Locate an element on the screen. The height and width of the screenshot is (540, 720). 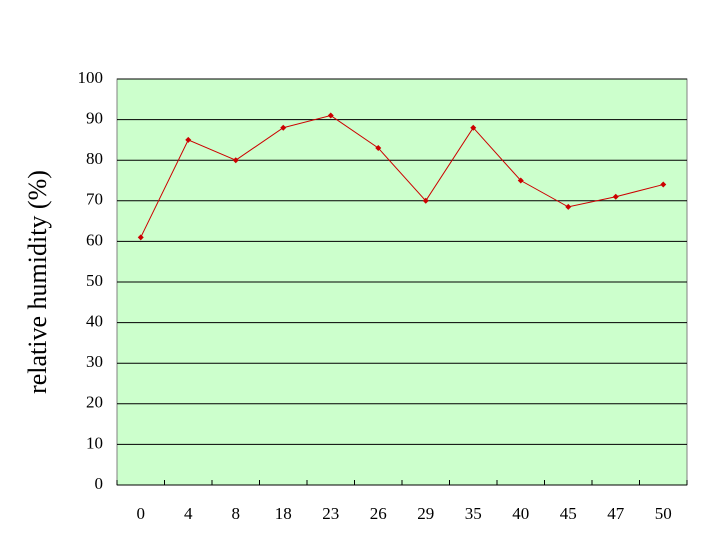
y-tick-label: 30 is located at coordinates (94, 361).